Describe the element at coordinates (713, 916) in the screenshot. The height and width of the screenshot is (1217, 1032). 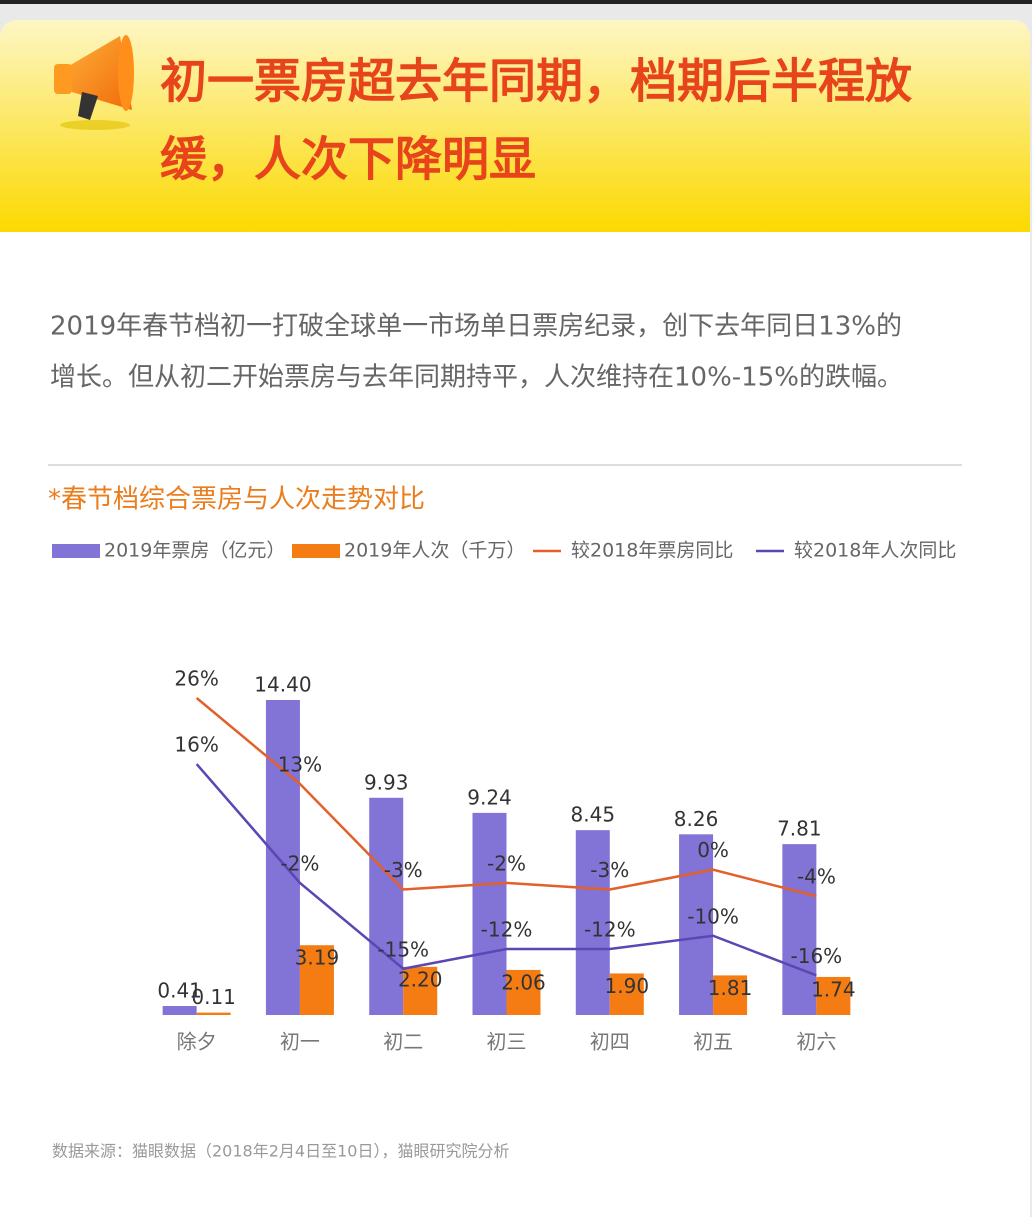
I see `value-label: -10%` at that location.